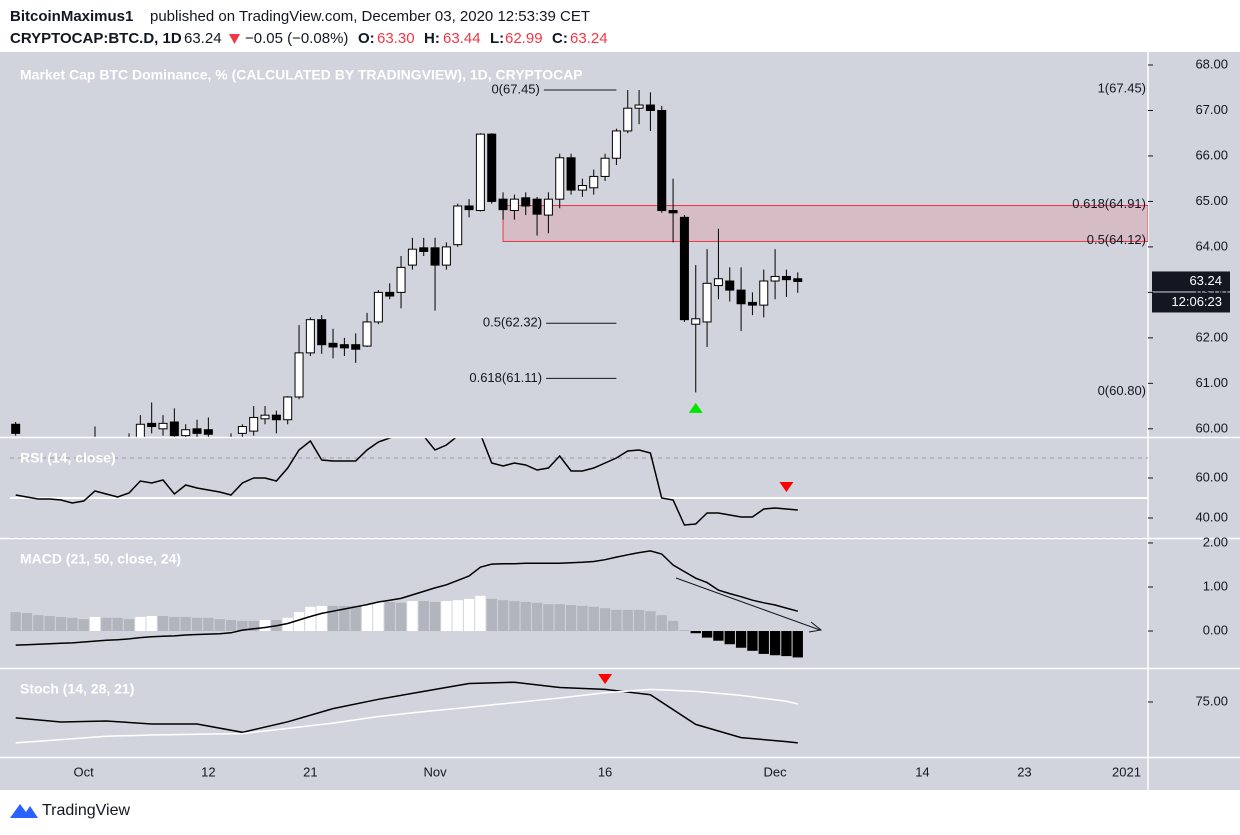 The image size is (1240, 835). Describe the element at coordinates (71, 16) in the screenshot. I see `author: BitcoinMaximus1` at that location.